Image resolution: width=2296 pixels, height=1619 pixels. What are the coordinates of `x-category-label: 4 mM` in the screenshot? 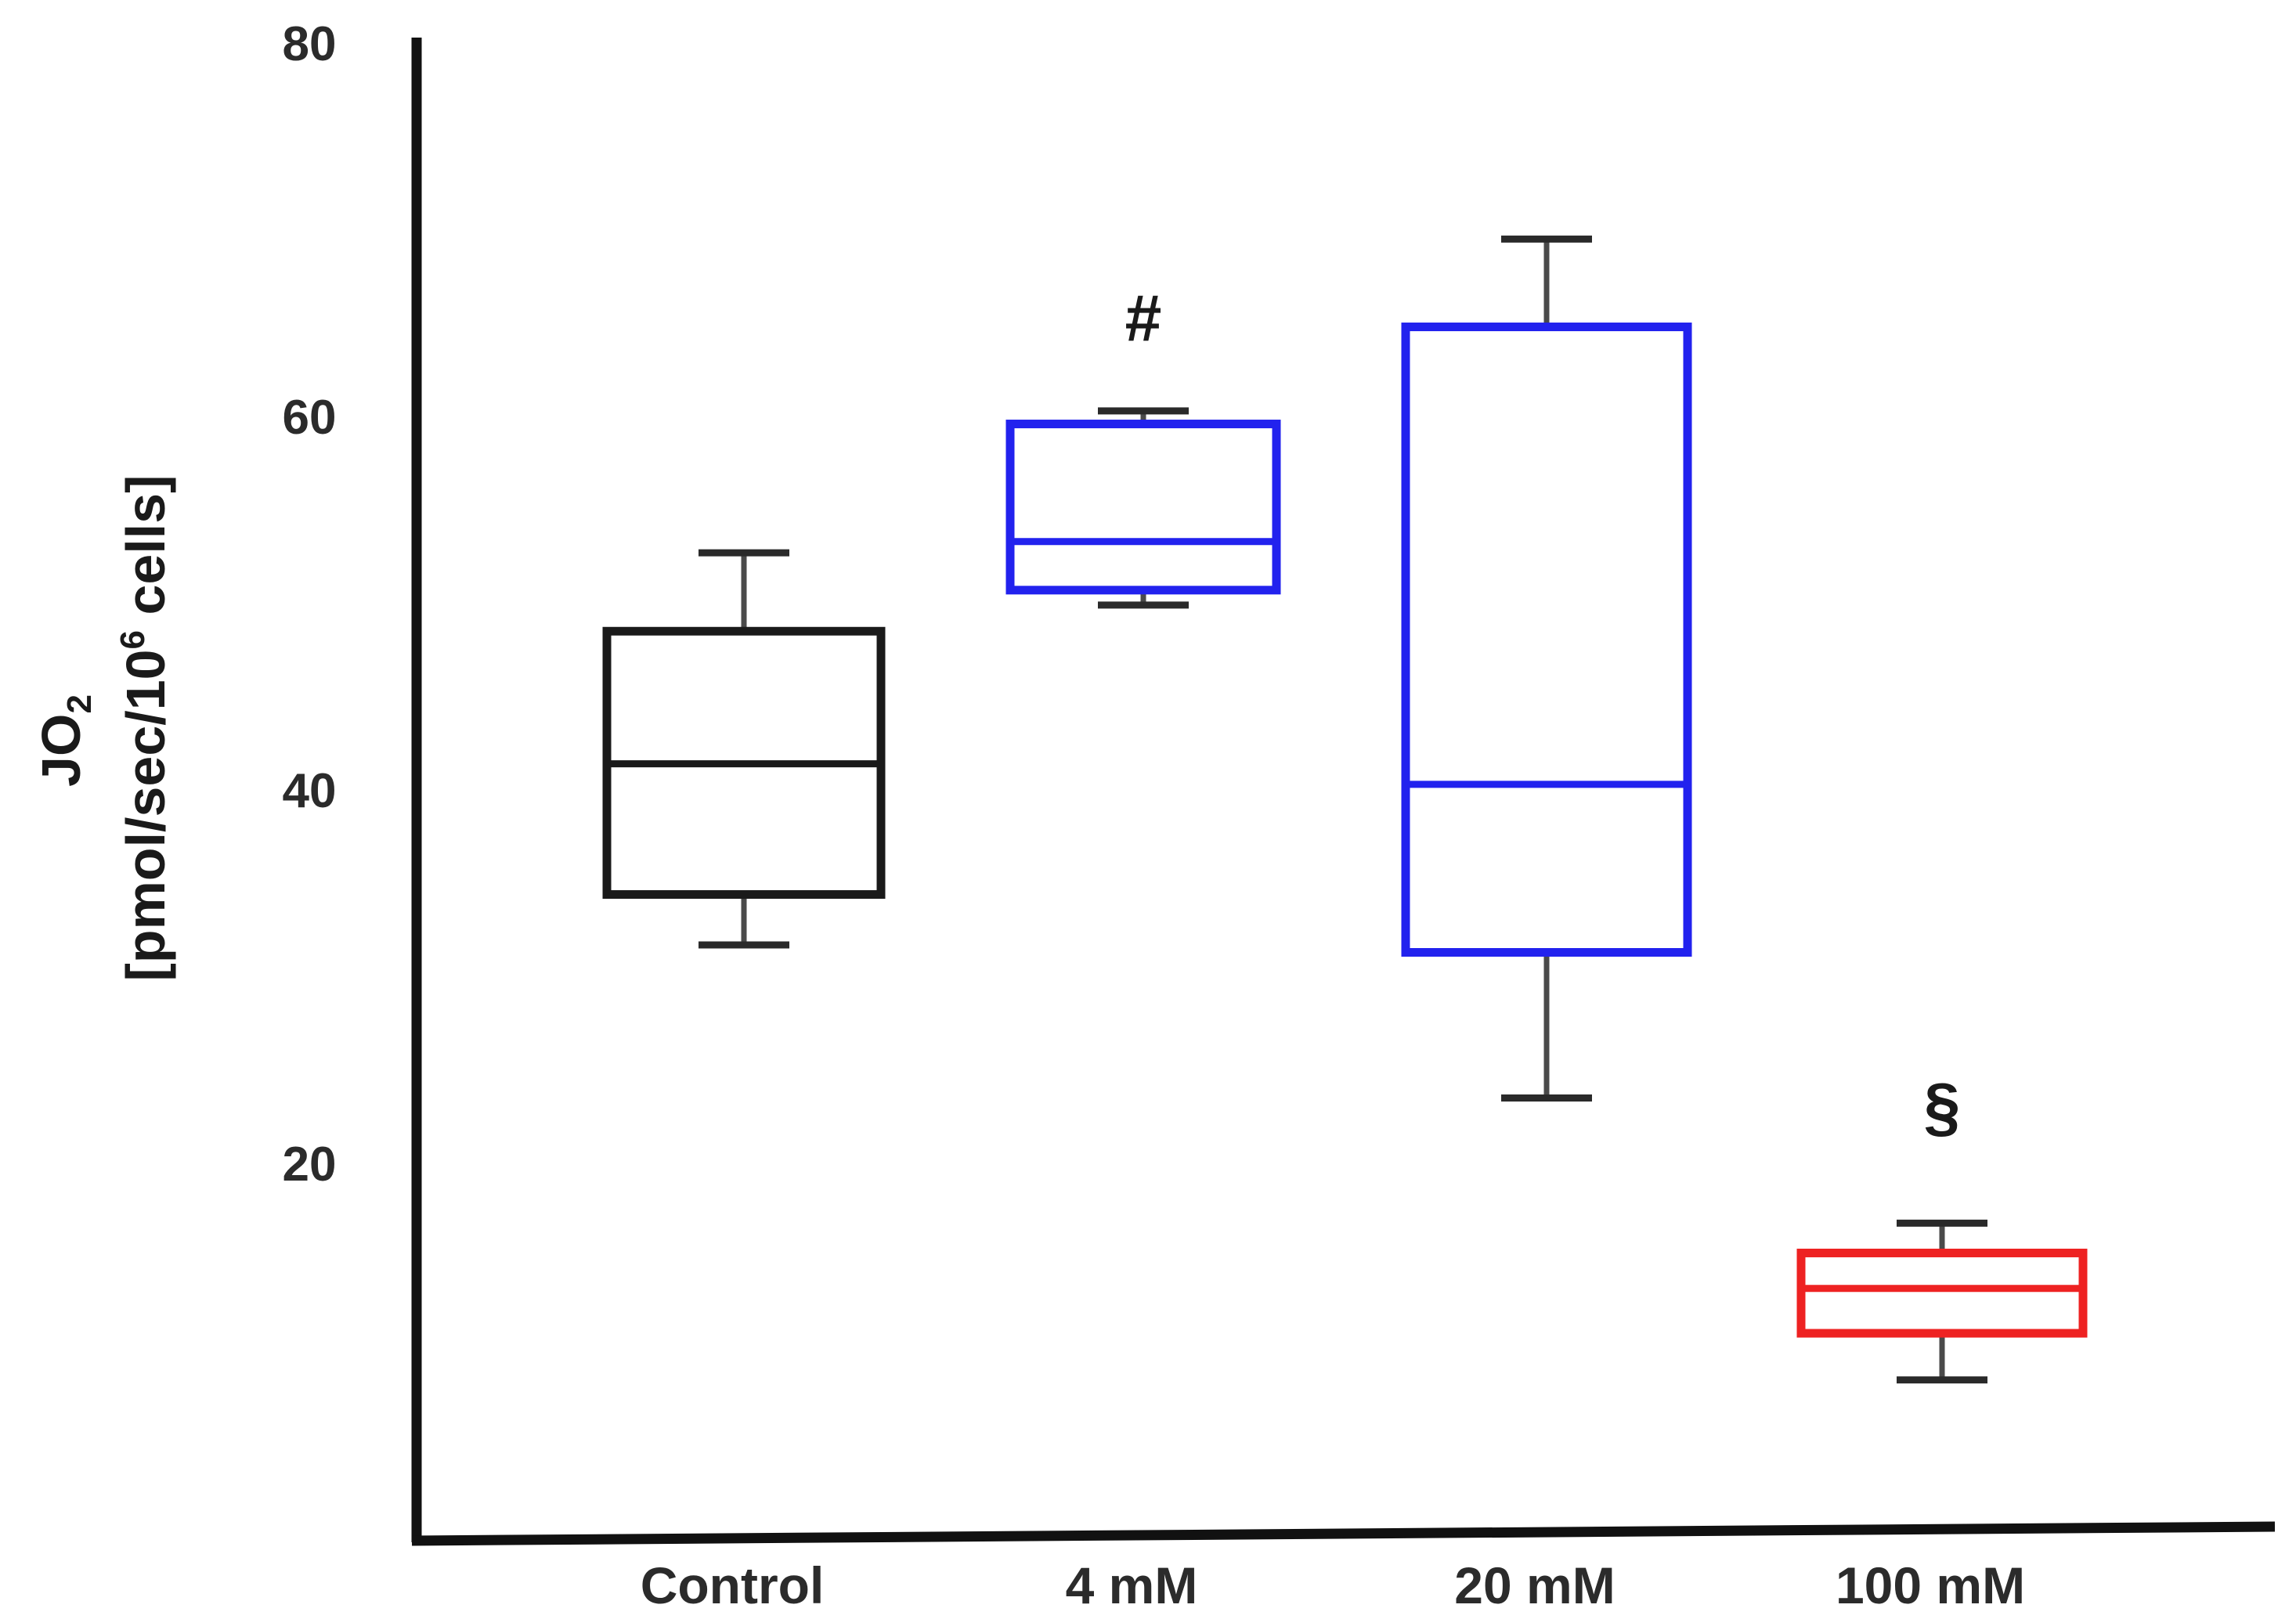 It's located at (1132, 1585).